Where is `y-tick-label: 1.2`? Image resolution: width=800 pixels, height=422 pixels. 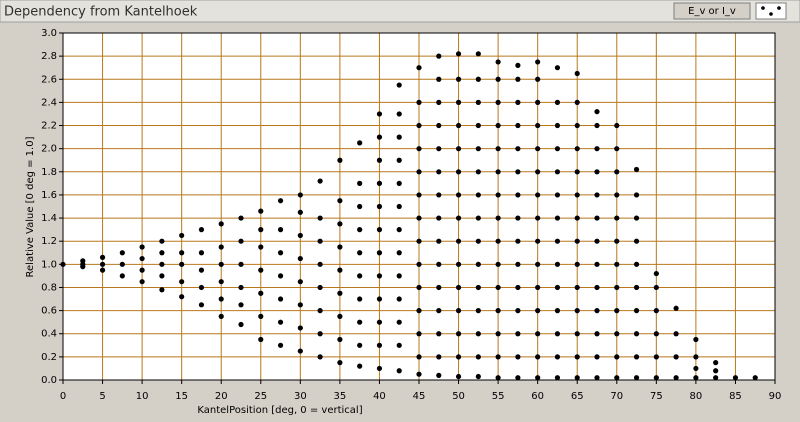 y-tick-label: 1.2 is located at coordinates (49, 241).